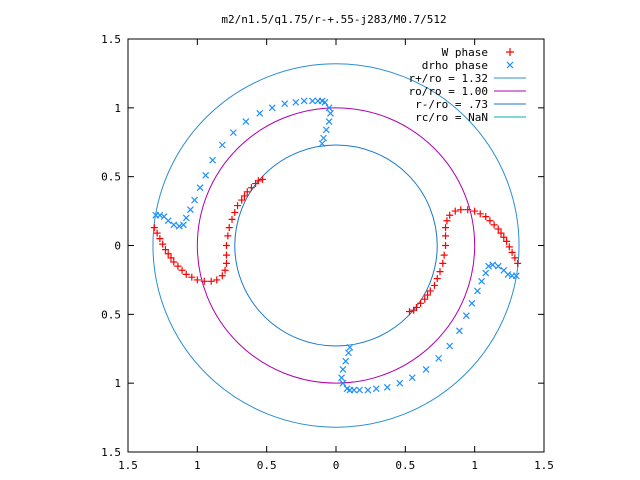  Describe the element at coordinates (544, 465) in the screenshot. I see `x-tick-label: 1.5` at that location.